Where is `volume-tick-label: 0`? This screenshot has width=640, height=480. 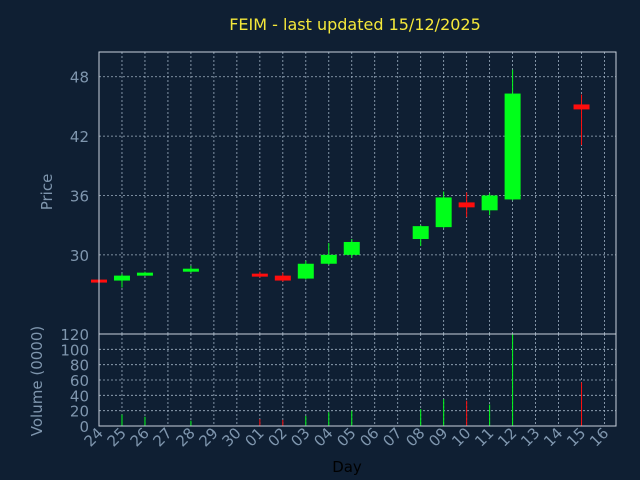
volume-tick-label: 0 is located at coordinates (84, 427).